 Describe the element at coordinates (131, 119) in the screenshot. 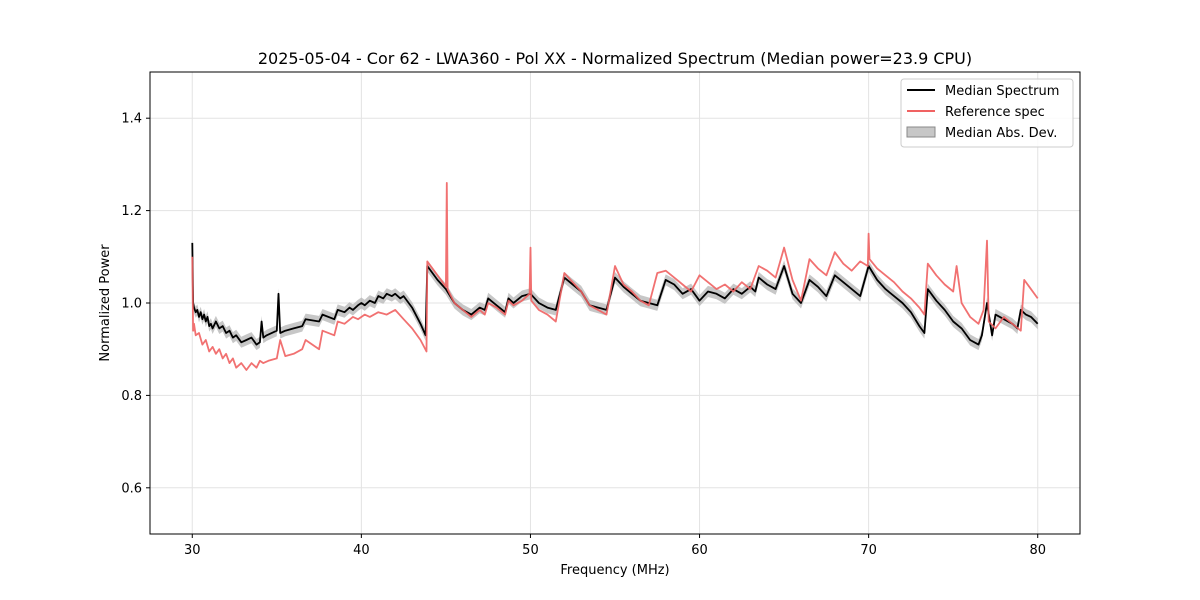

I see `y-tick-label: 1.4` at that location.